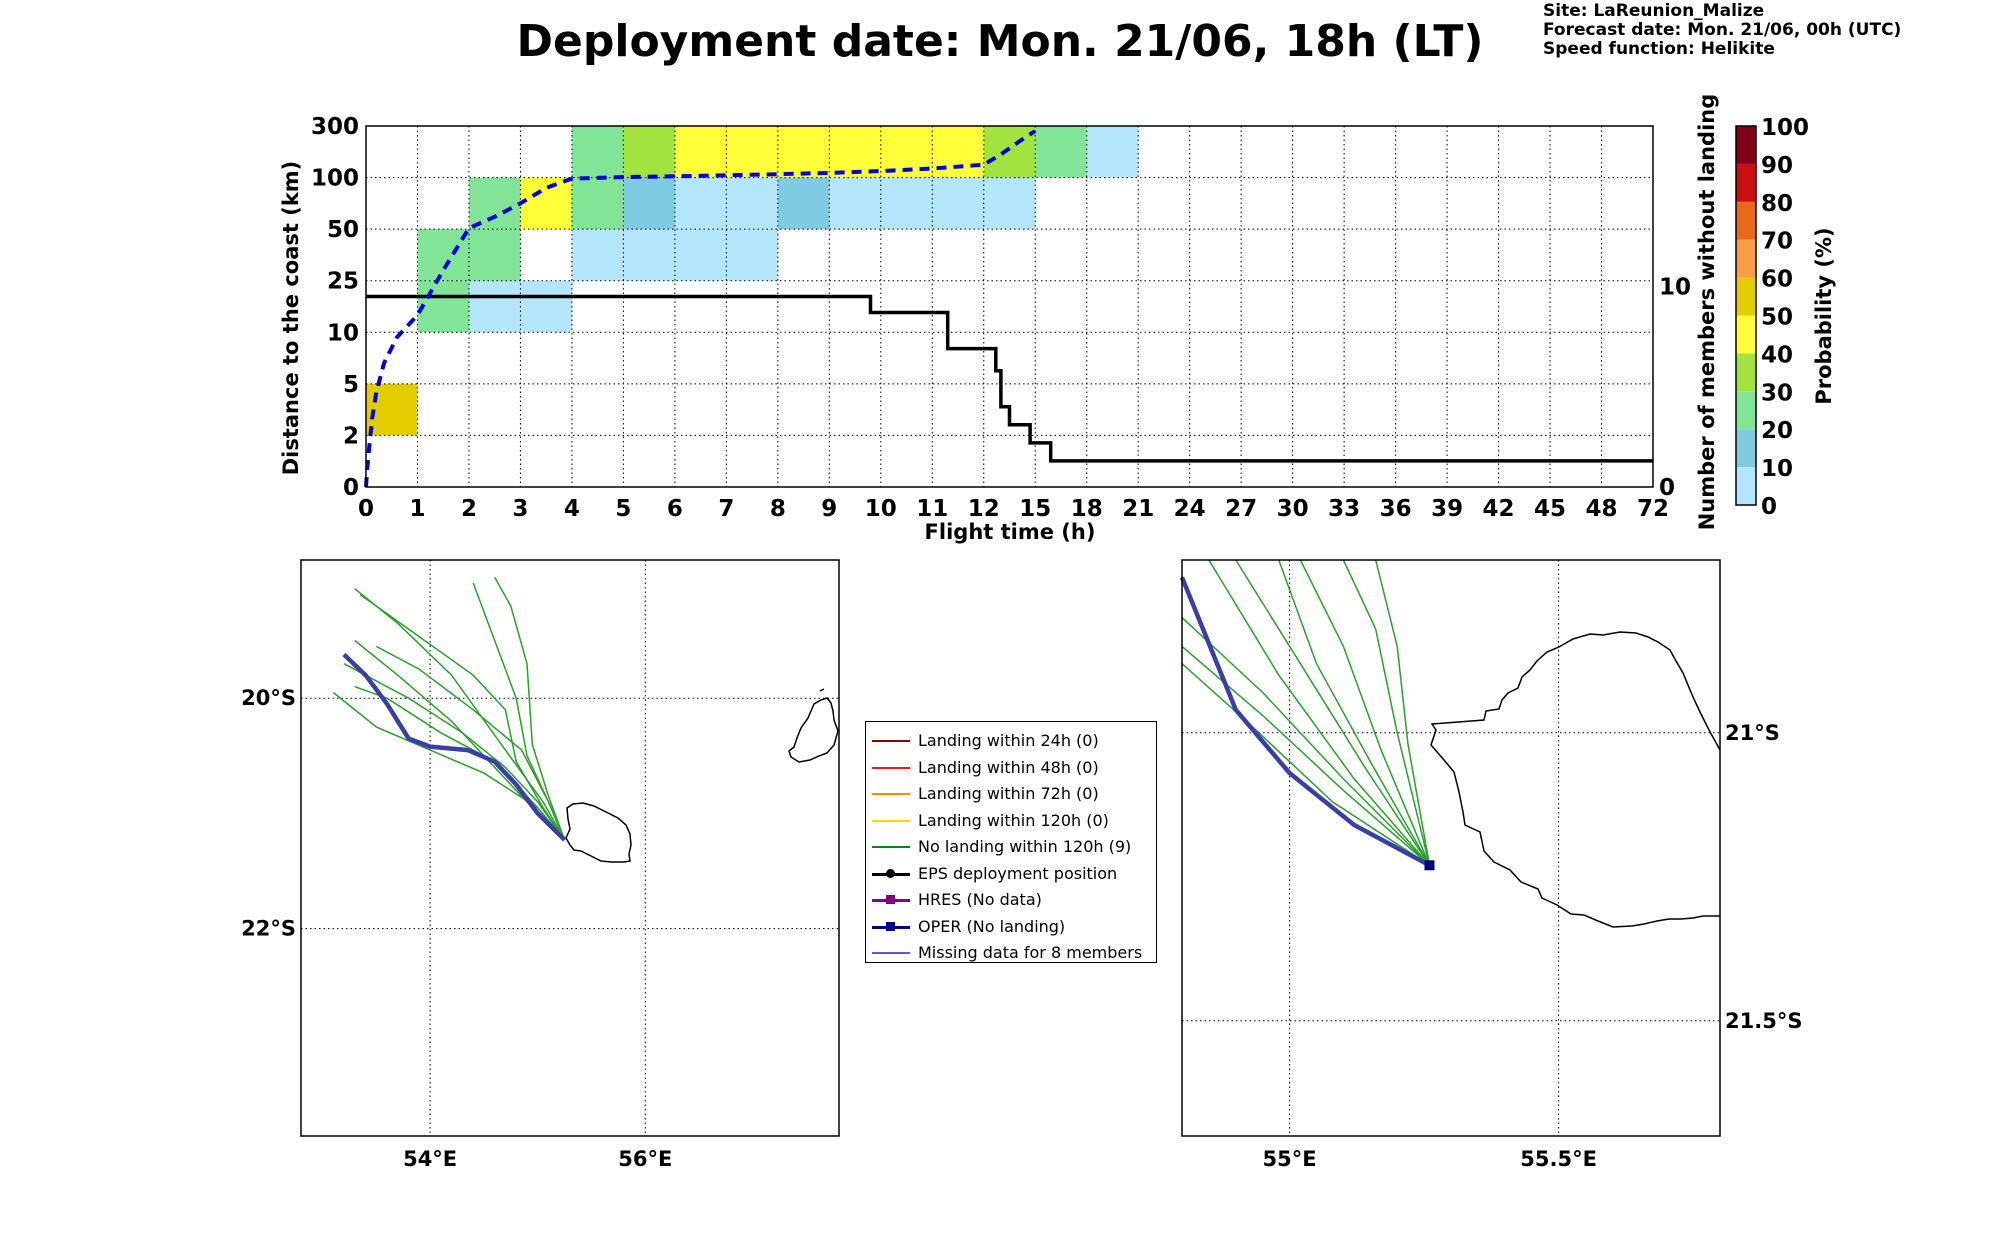 Image resolution: width=2000 pixels, height=1250 pixels. Describe the element at coordinates (1008, 793) in the screenshot. I see `legend-label: Landing within 72h (0)` at that location.